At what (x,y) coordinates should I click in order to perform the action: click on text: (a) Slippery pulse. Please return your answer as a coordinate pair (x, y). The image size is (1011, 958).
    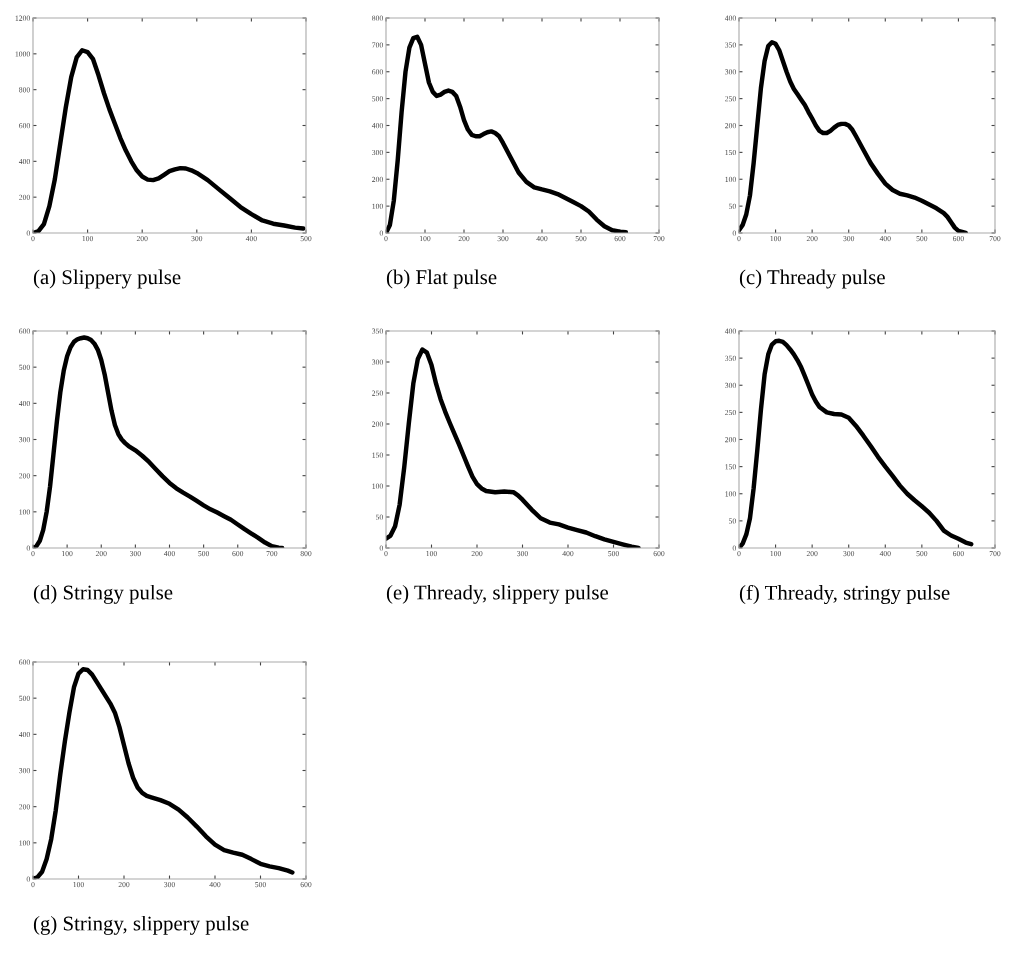
    Looking at the image, I should click on (107, 279).